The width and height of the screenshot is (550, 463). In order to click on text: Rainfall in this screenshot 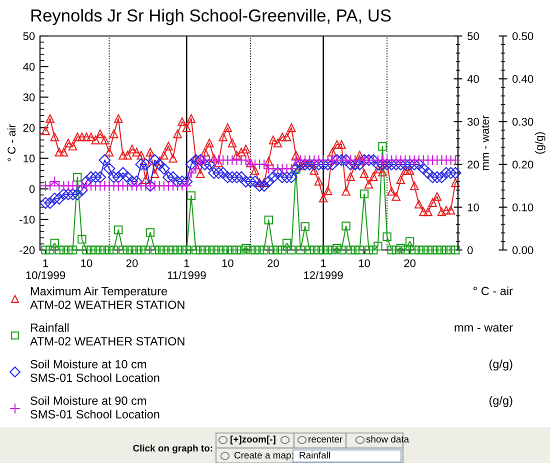, I will do `click(315, 455)`.